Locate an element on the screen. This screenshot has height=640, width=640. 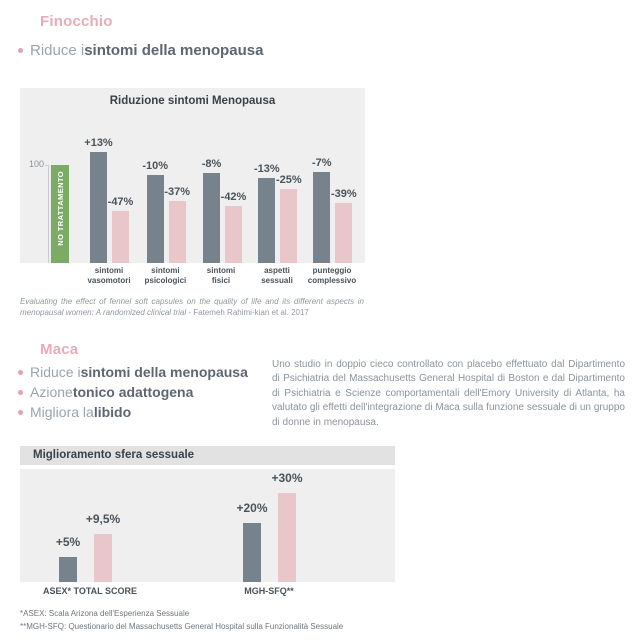
maca-section-title: Maca is located at coordinates (59, 349).